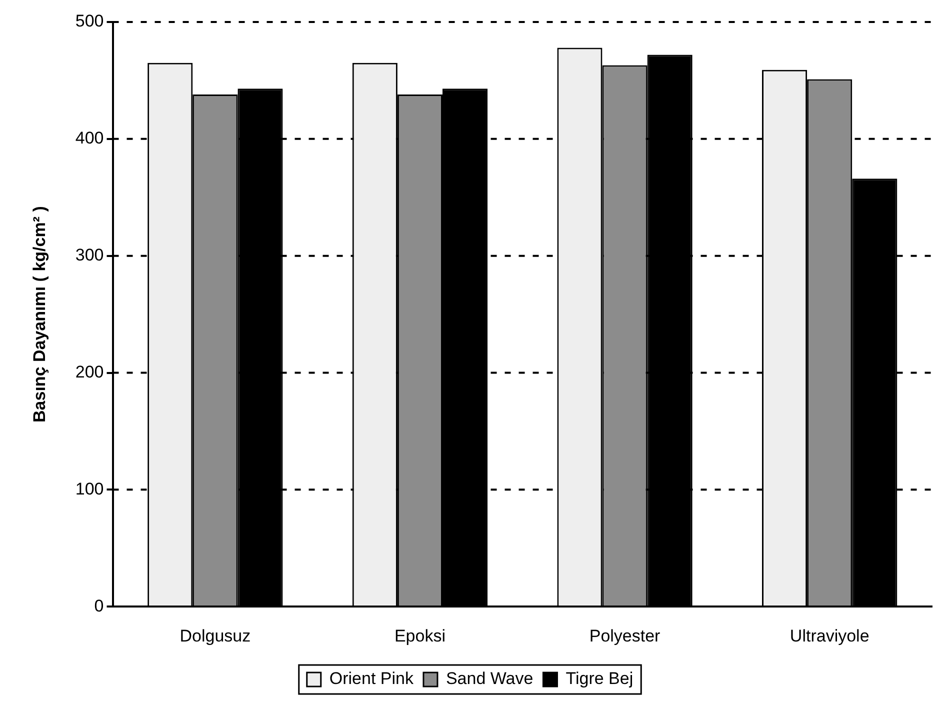  What do you see at coordinates (420, 636) in the screenshot?
I see `x-tick-label: Epoksi` at bounding box center [420, 636].